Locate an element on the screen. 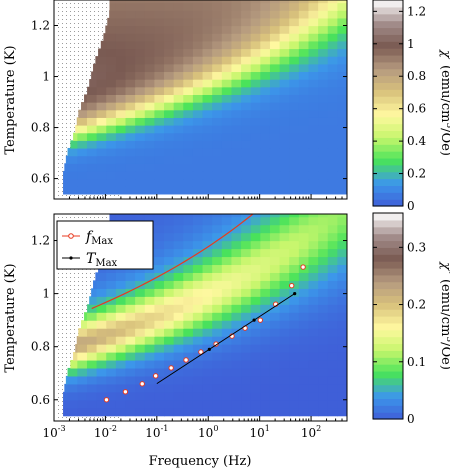 Image resolution: width=450 pixels, height=470 pixels. colorbar-tick-label: 0.8 is located at coordinates (416, 76).